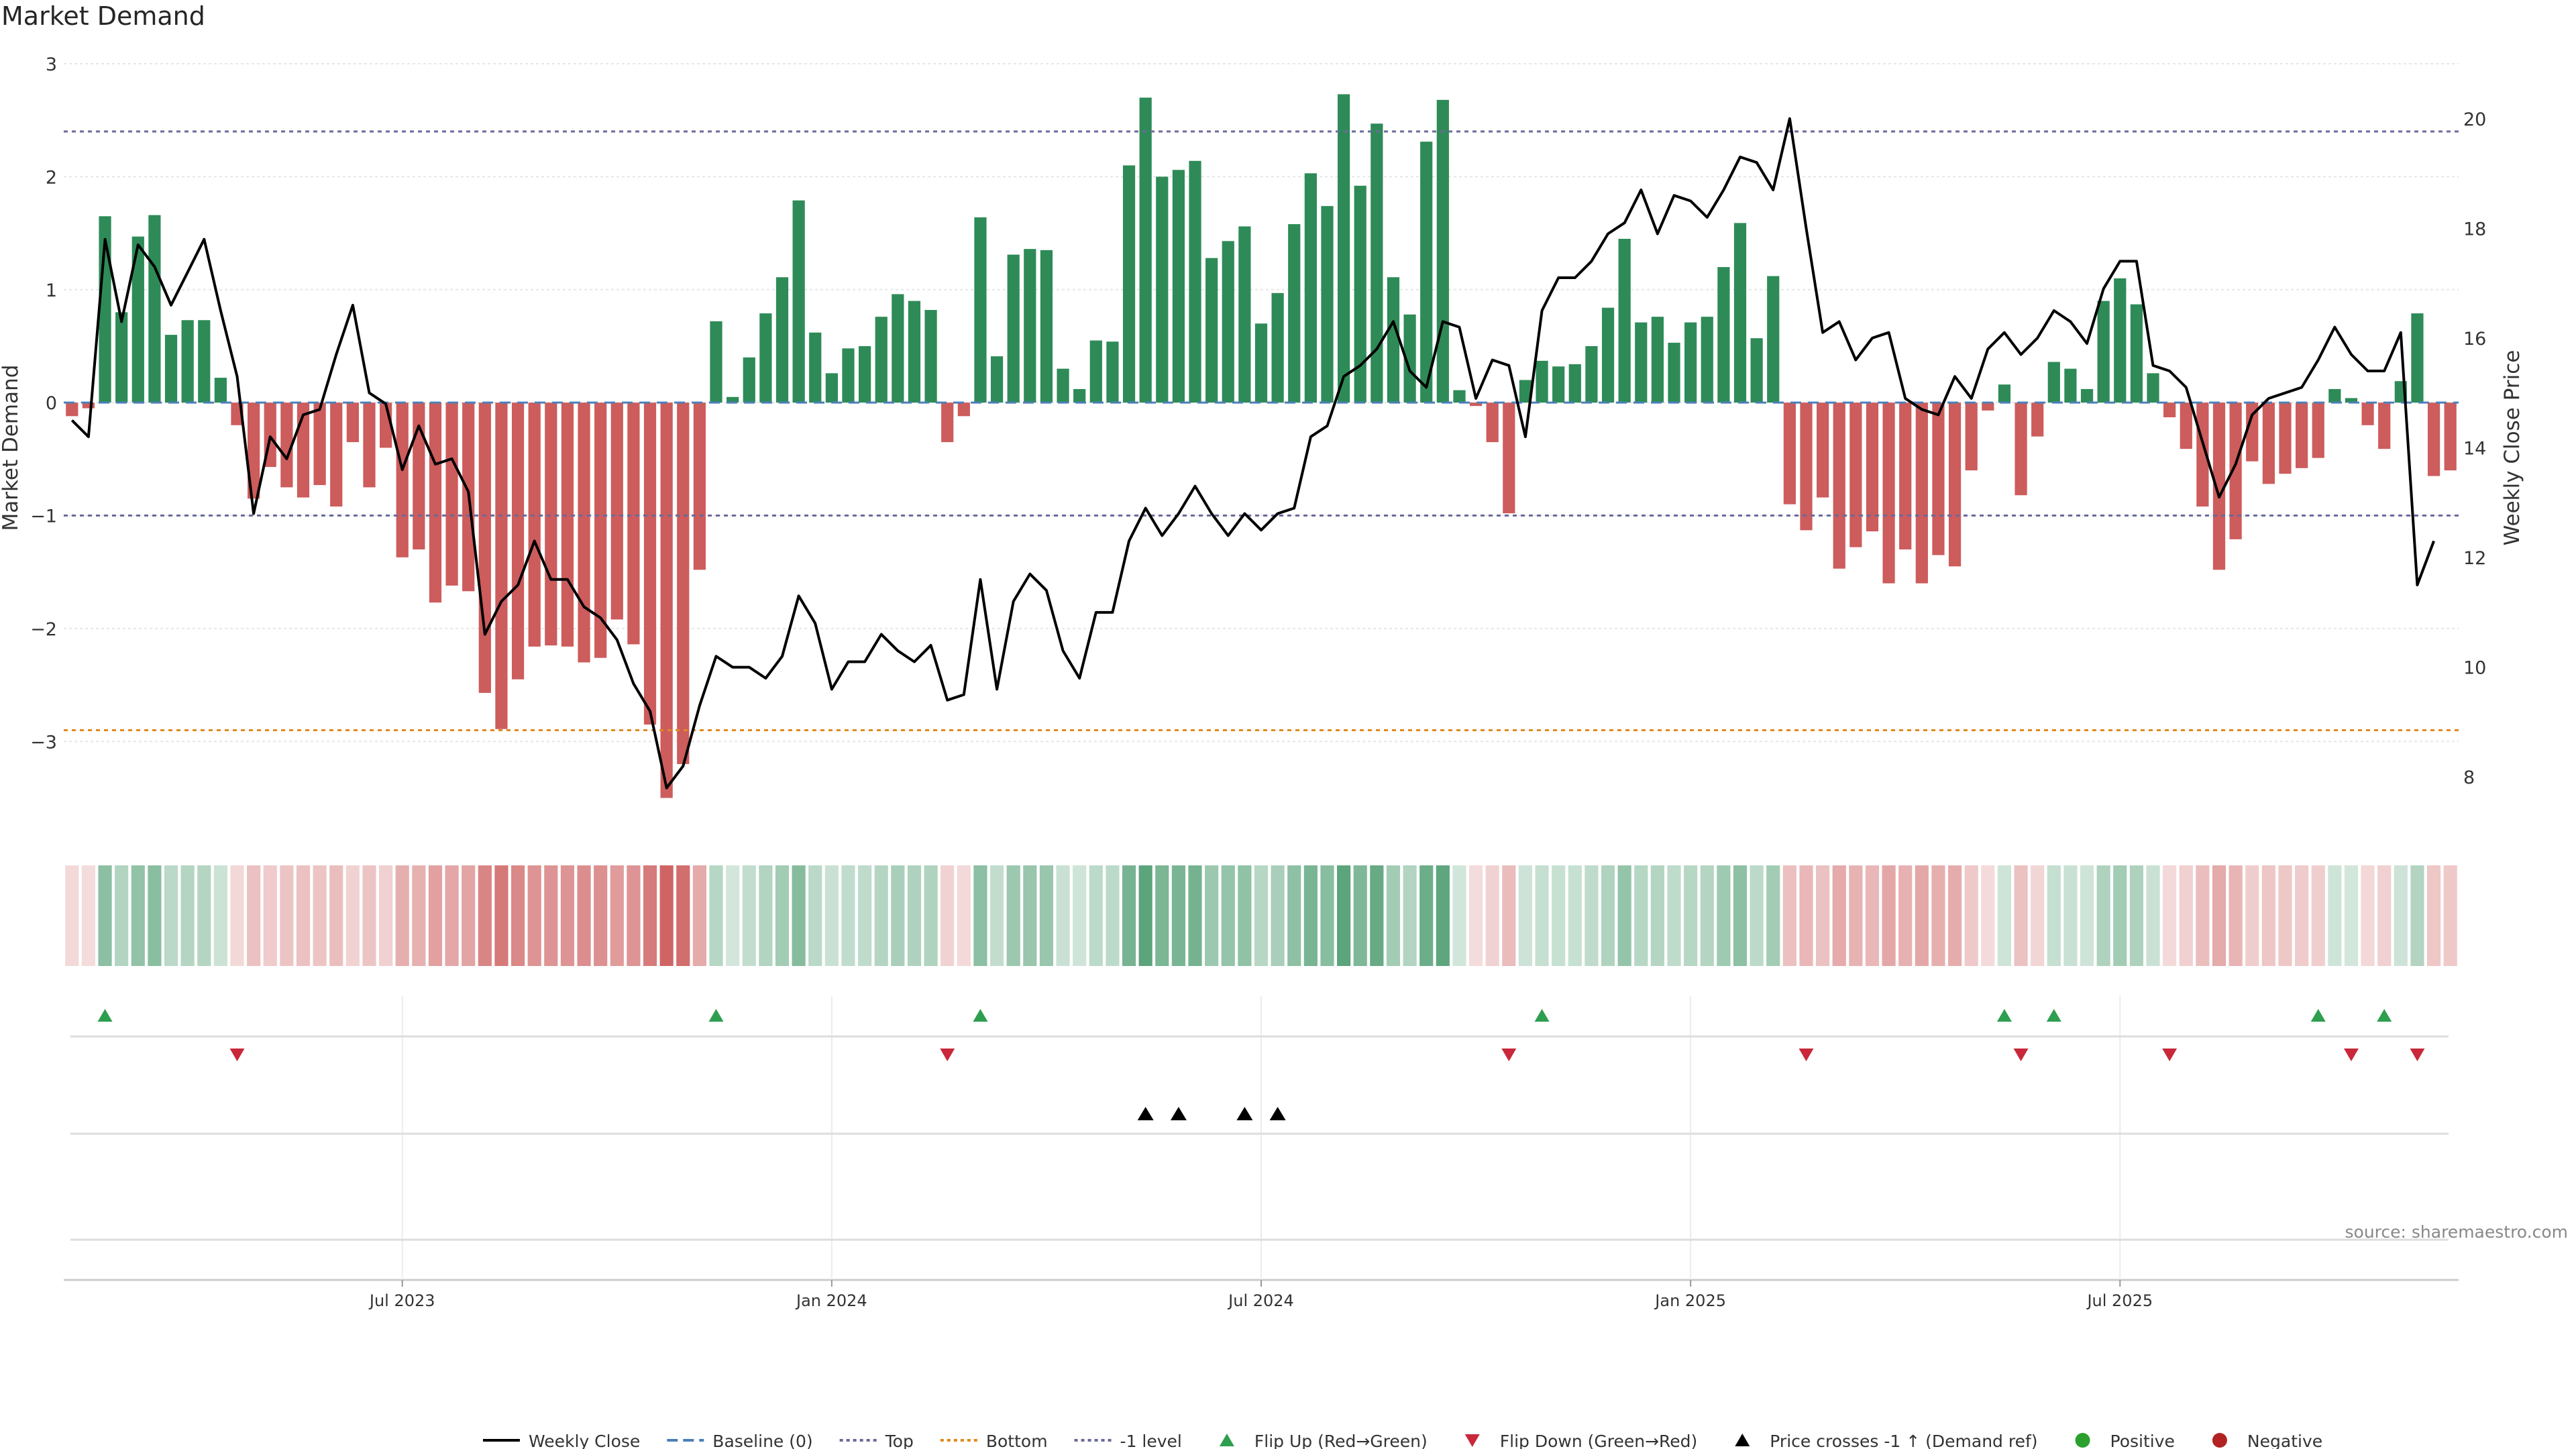 This screenshot has height=1449, width=2576. Describe the element at coordinates (2457, 1232) in the screenshot. I see `source-label: source: sharemaestro.com` at that location.